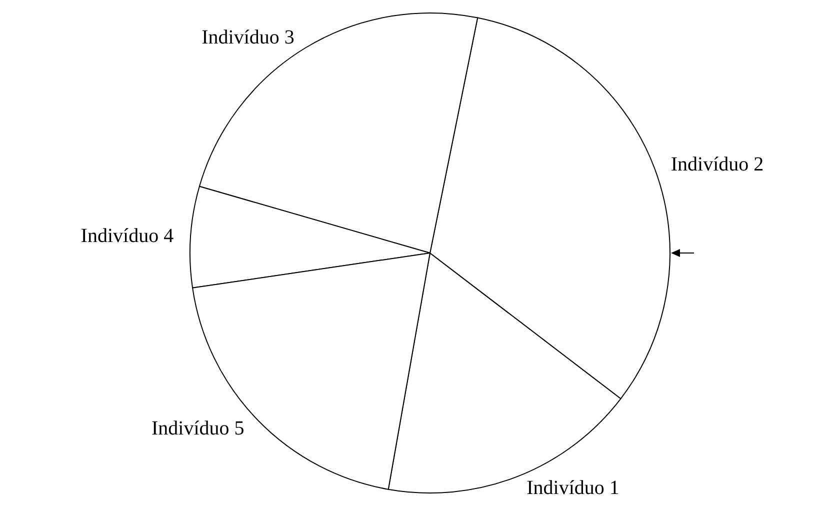 The width and height of the screenshot is (829, 519). Describe the element at coordinates (717, 164) in the screenshot. I see `slice-label: Indivíduo 2` at that location.